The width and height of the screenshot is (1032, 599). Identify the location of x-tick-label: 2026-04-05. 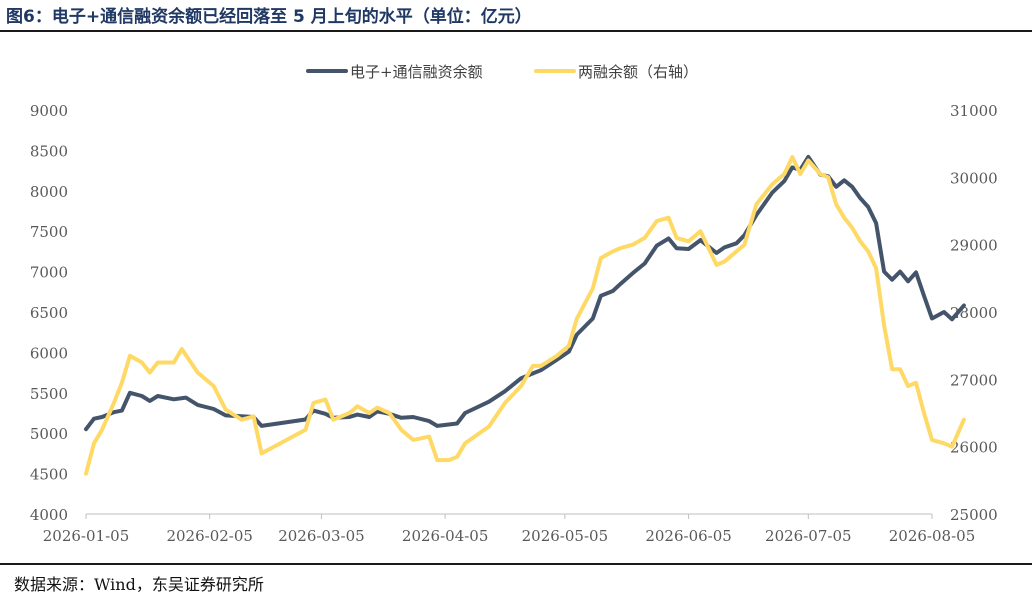
(445, 536).